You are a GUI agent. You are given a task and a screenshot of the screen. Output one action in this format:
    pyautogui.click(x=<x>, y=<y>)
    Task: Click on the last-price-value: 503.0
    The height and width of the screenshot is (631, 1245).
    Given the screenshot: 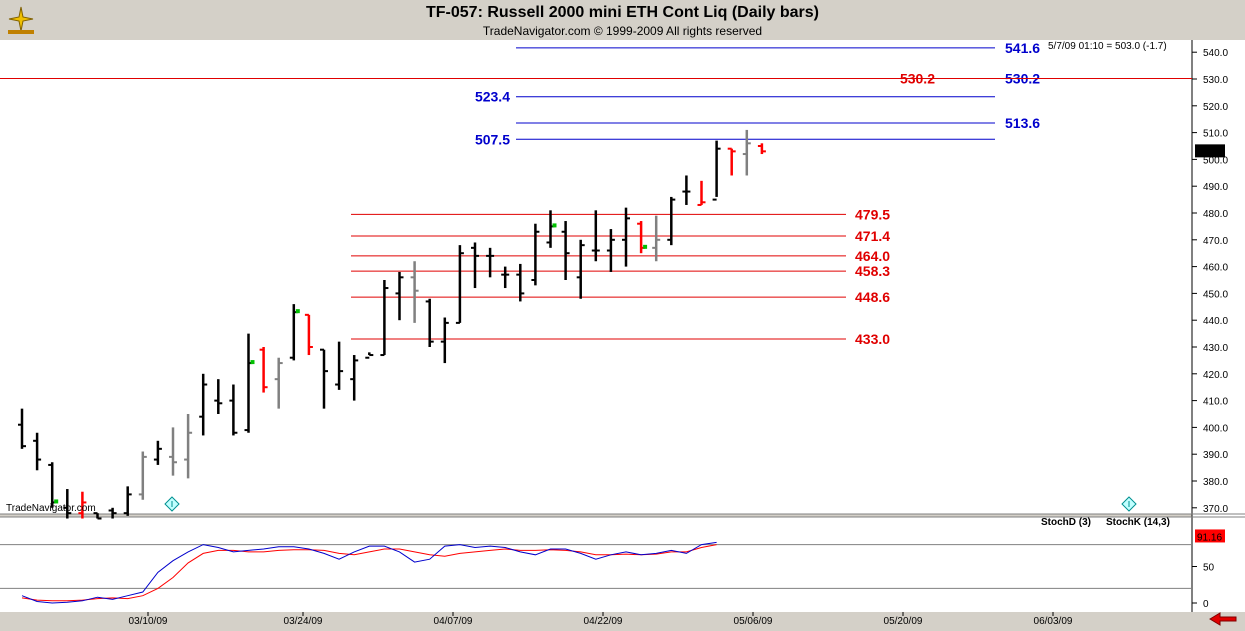 What is the action you would take?
    pyautogui.click(x=1209, y=152)
    